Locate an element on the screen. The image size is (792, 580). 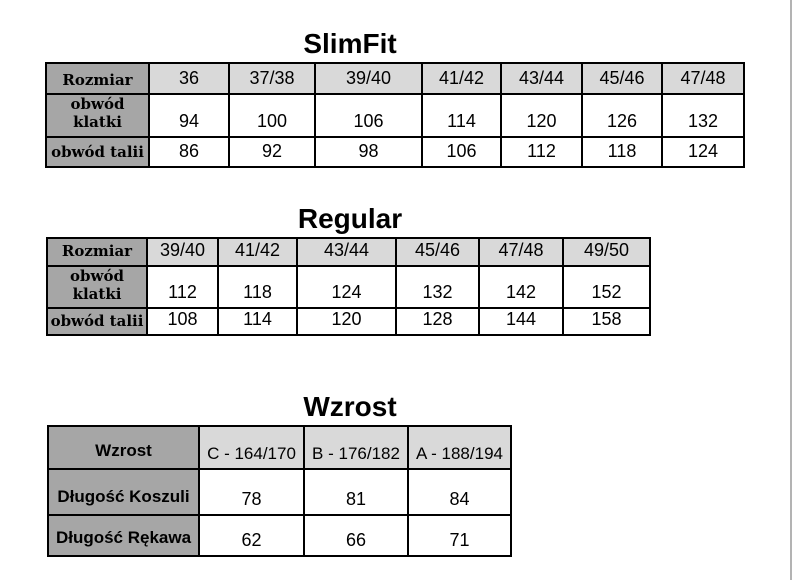
value-cell: 84 is located at coordinates (459, 492).